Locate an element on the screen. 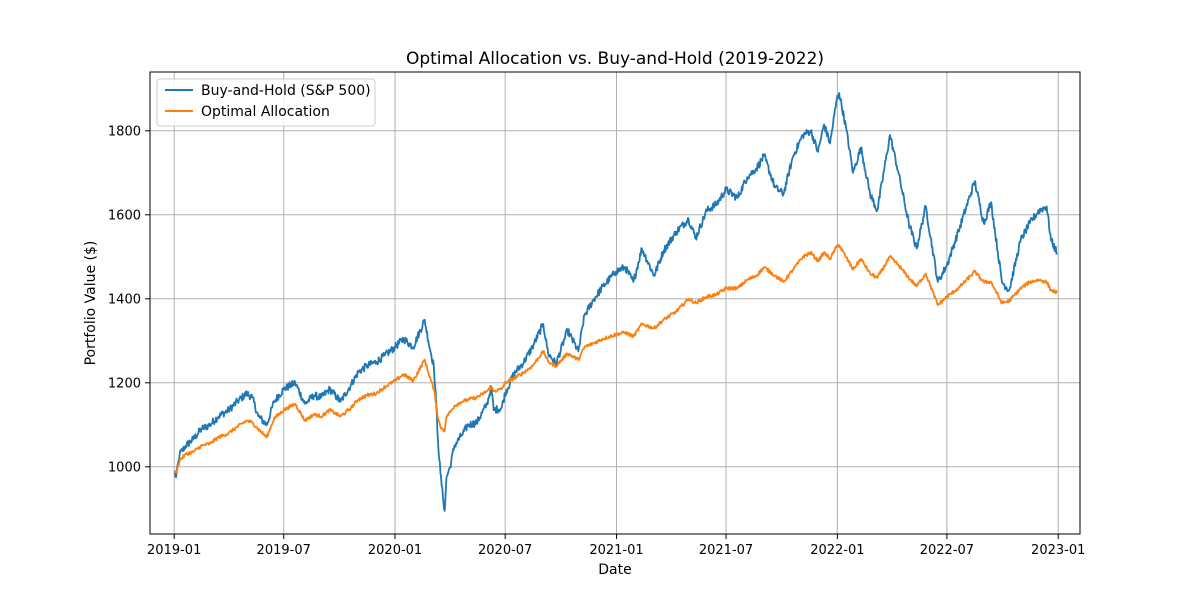 This screenshot has width=1200, height=600. x-tick-label: 2021-01 is located at coordinates (616, 550).